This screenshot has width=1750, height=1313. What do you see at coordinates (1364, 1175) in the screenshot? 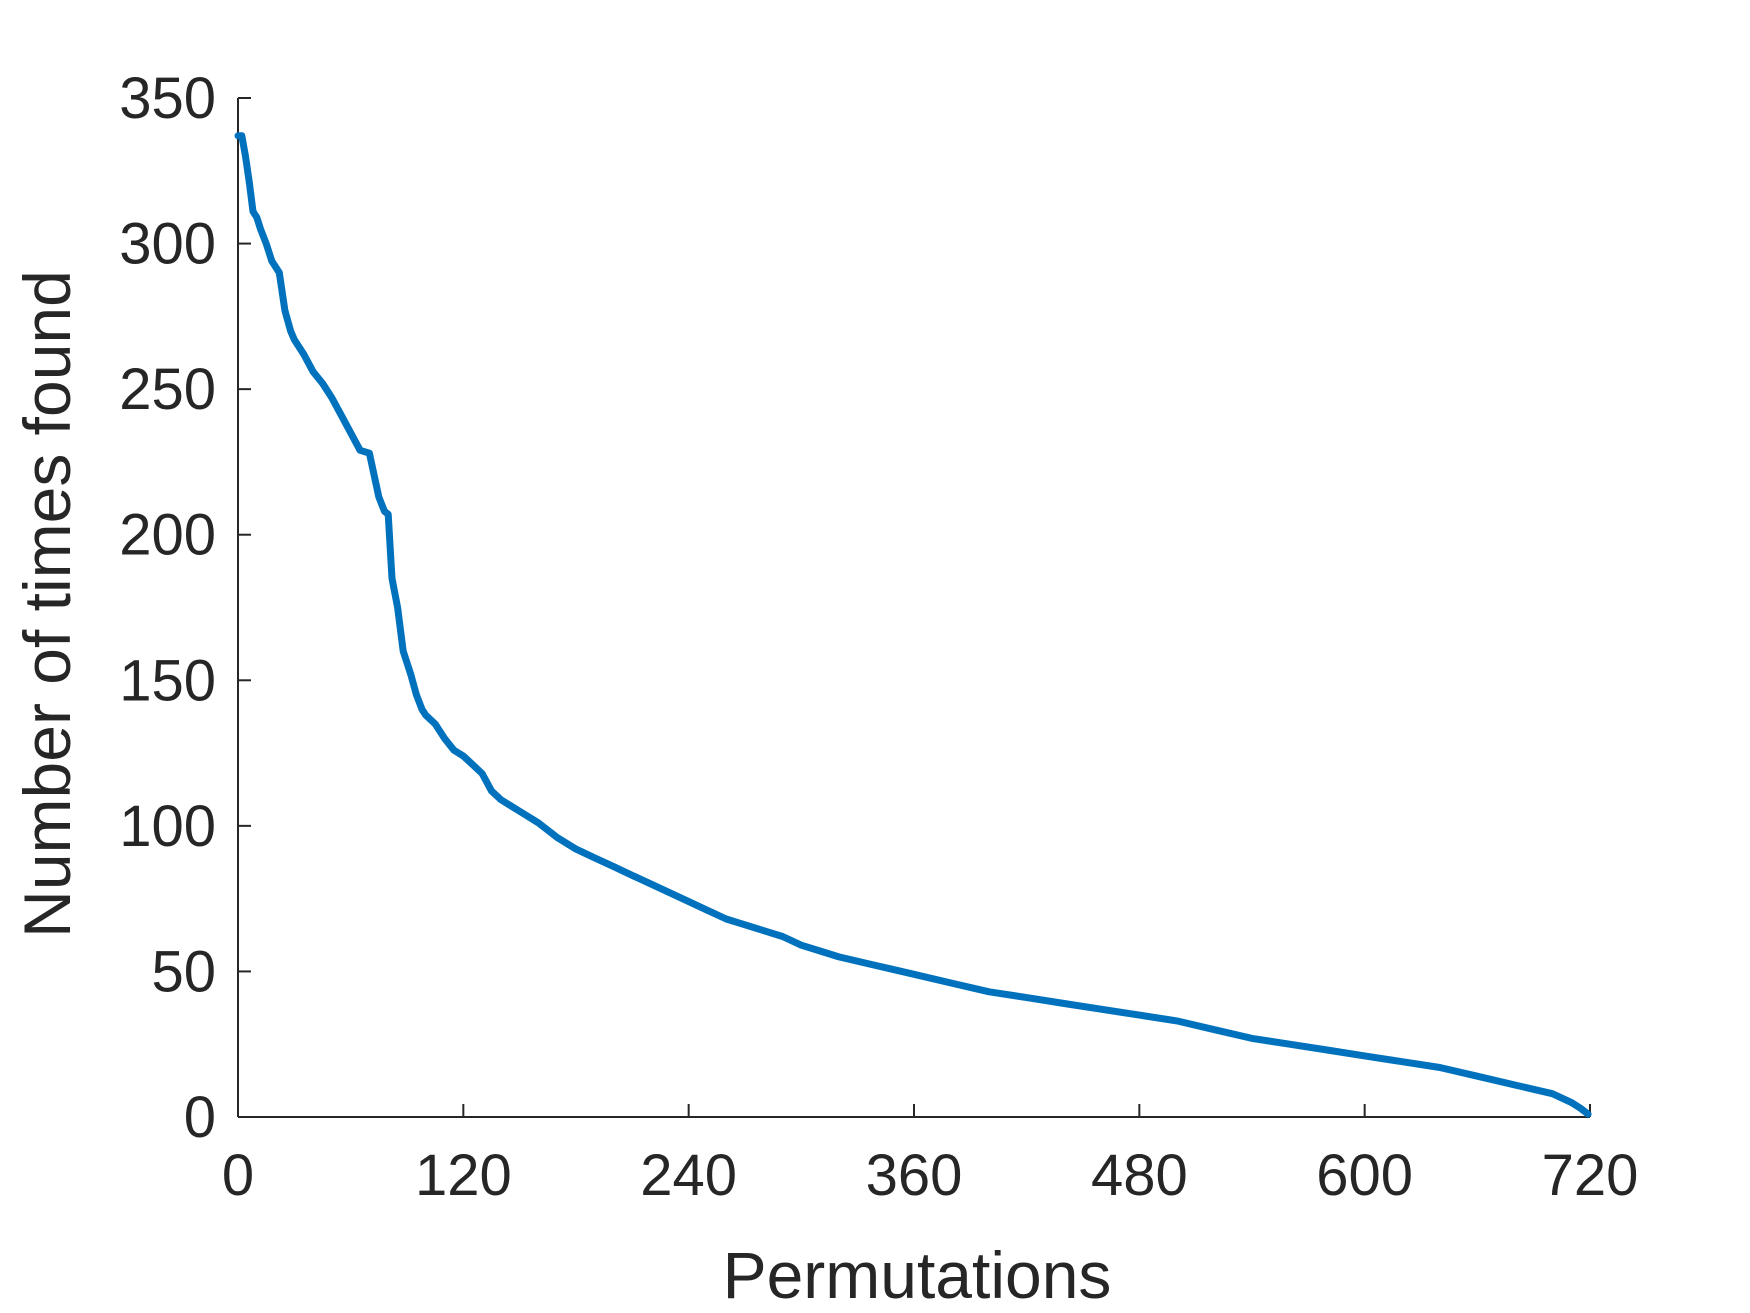
I see `x-tick-label: 600` at bounding box center [1364, 1175].